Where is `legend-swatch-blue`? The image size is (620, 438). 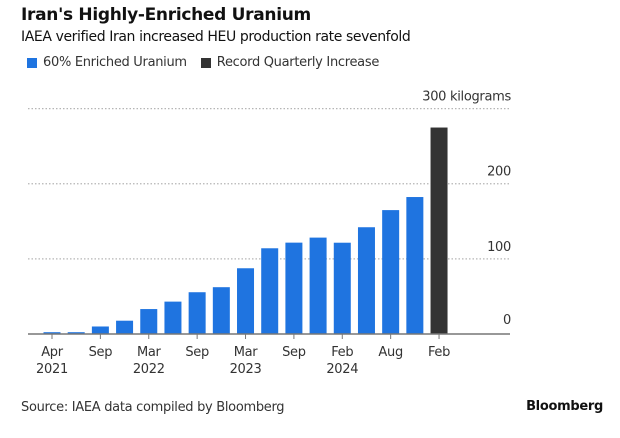
legend-swatch-blue is located at coordinates (32, 62).